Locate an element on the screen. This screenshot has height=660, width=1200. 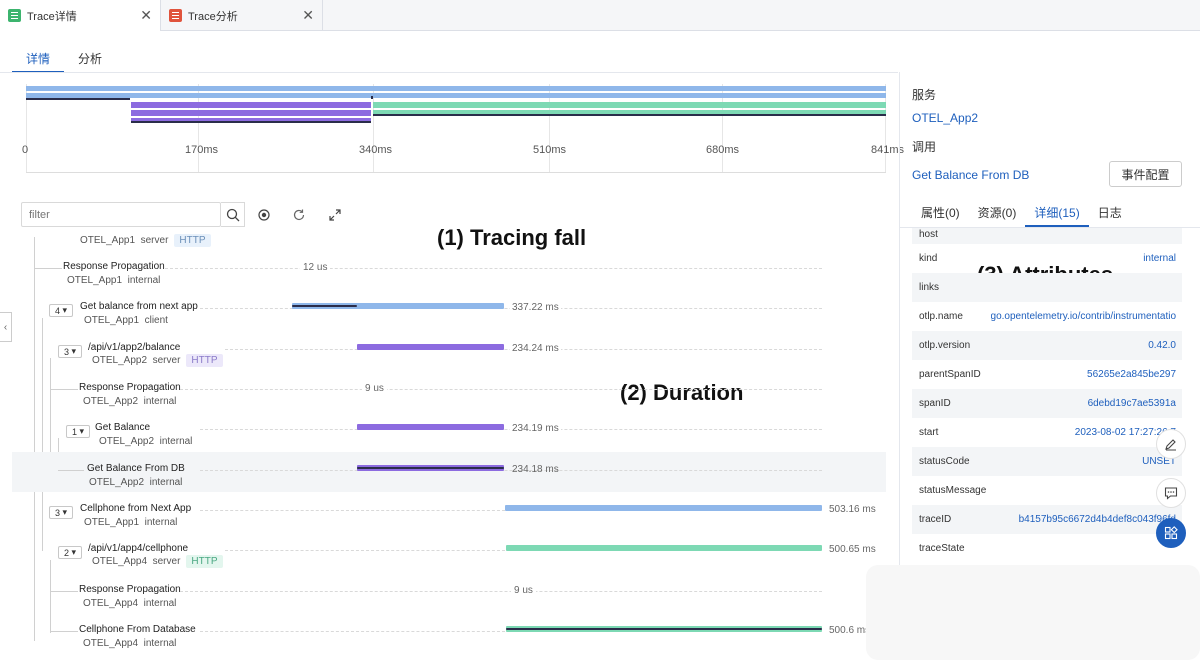
protocol-badge: HTTP is located at coordinates (204, 360).